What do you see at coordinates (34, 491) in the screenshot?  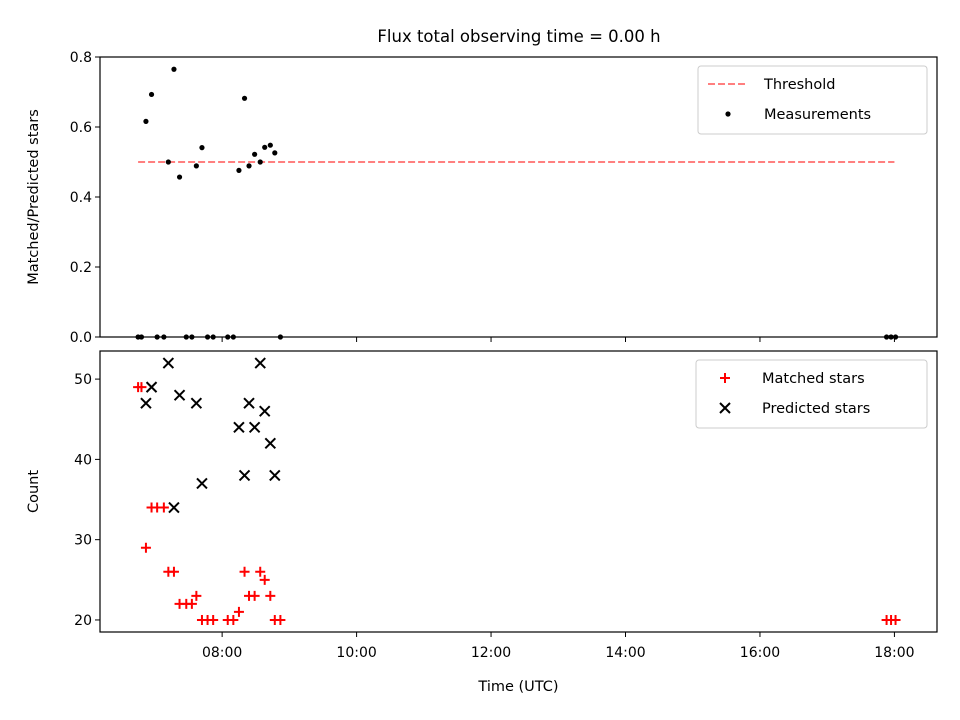 I see `y-axis-label: Count` at bounding box center [34, 491].